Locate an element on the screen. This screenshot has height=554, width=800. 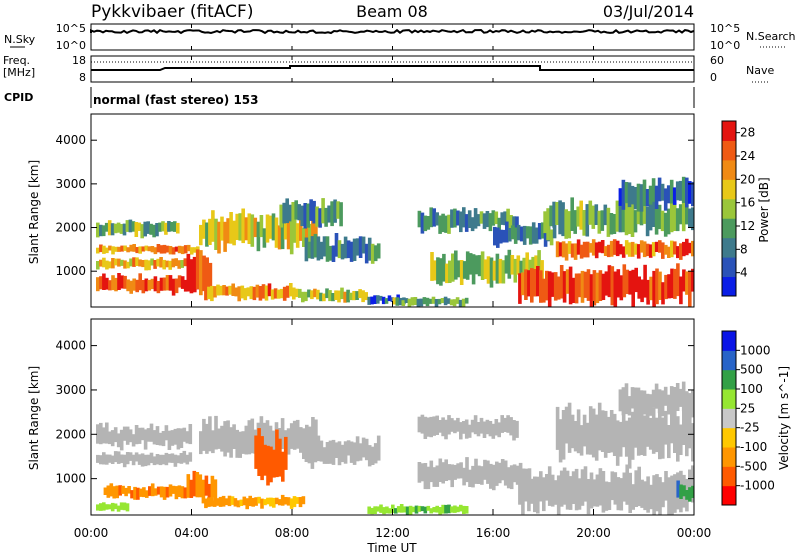
velocity-colorbar: 1000 500 100 25 -25 -100 -500 -1000 is located at coordinates (748, 418).